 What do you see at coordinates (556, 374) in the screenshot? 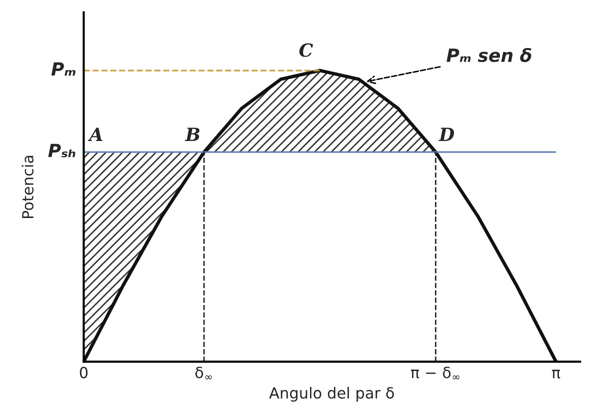
I see `x-tick-label: π` at bounding box center [556, 374].